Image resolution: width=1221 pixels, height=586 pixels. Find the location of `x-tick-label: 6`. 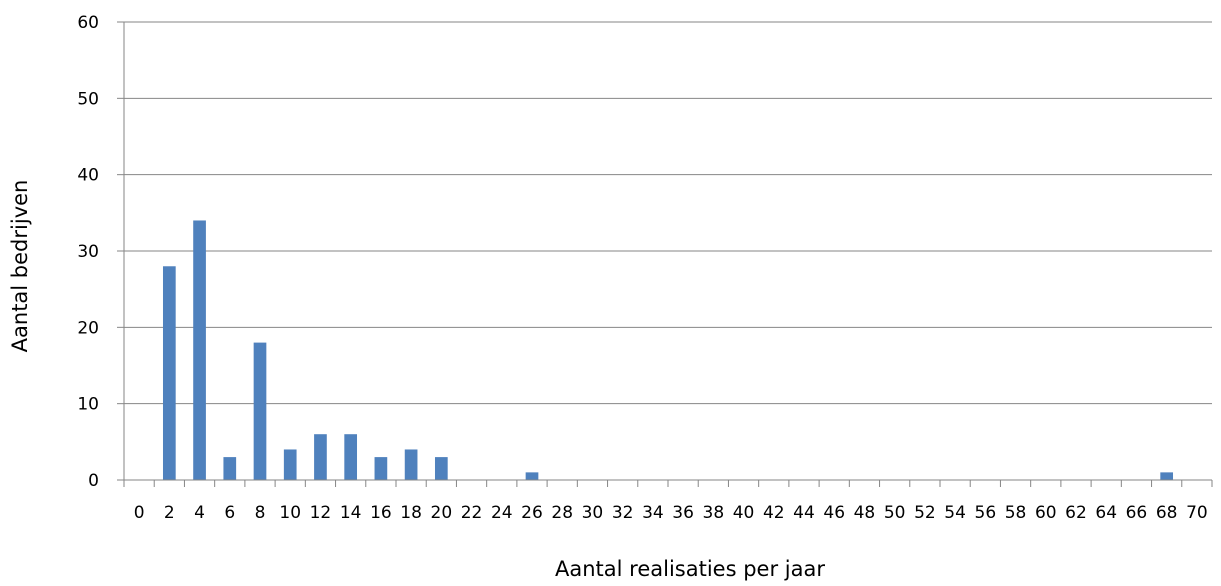

x-tick-label: 6 is located at coordinates (229, 513).